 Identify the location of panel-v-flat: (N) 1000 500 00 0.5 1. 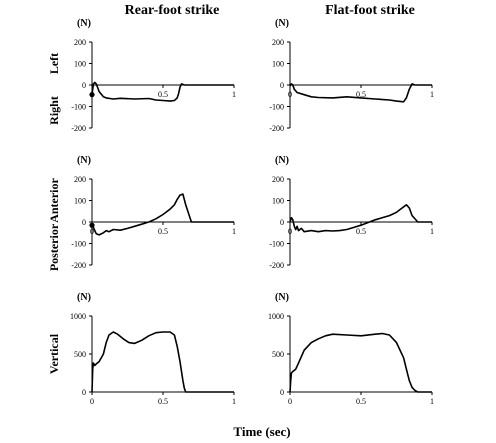
(351, 349).